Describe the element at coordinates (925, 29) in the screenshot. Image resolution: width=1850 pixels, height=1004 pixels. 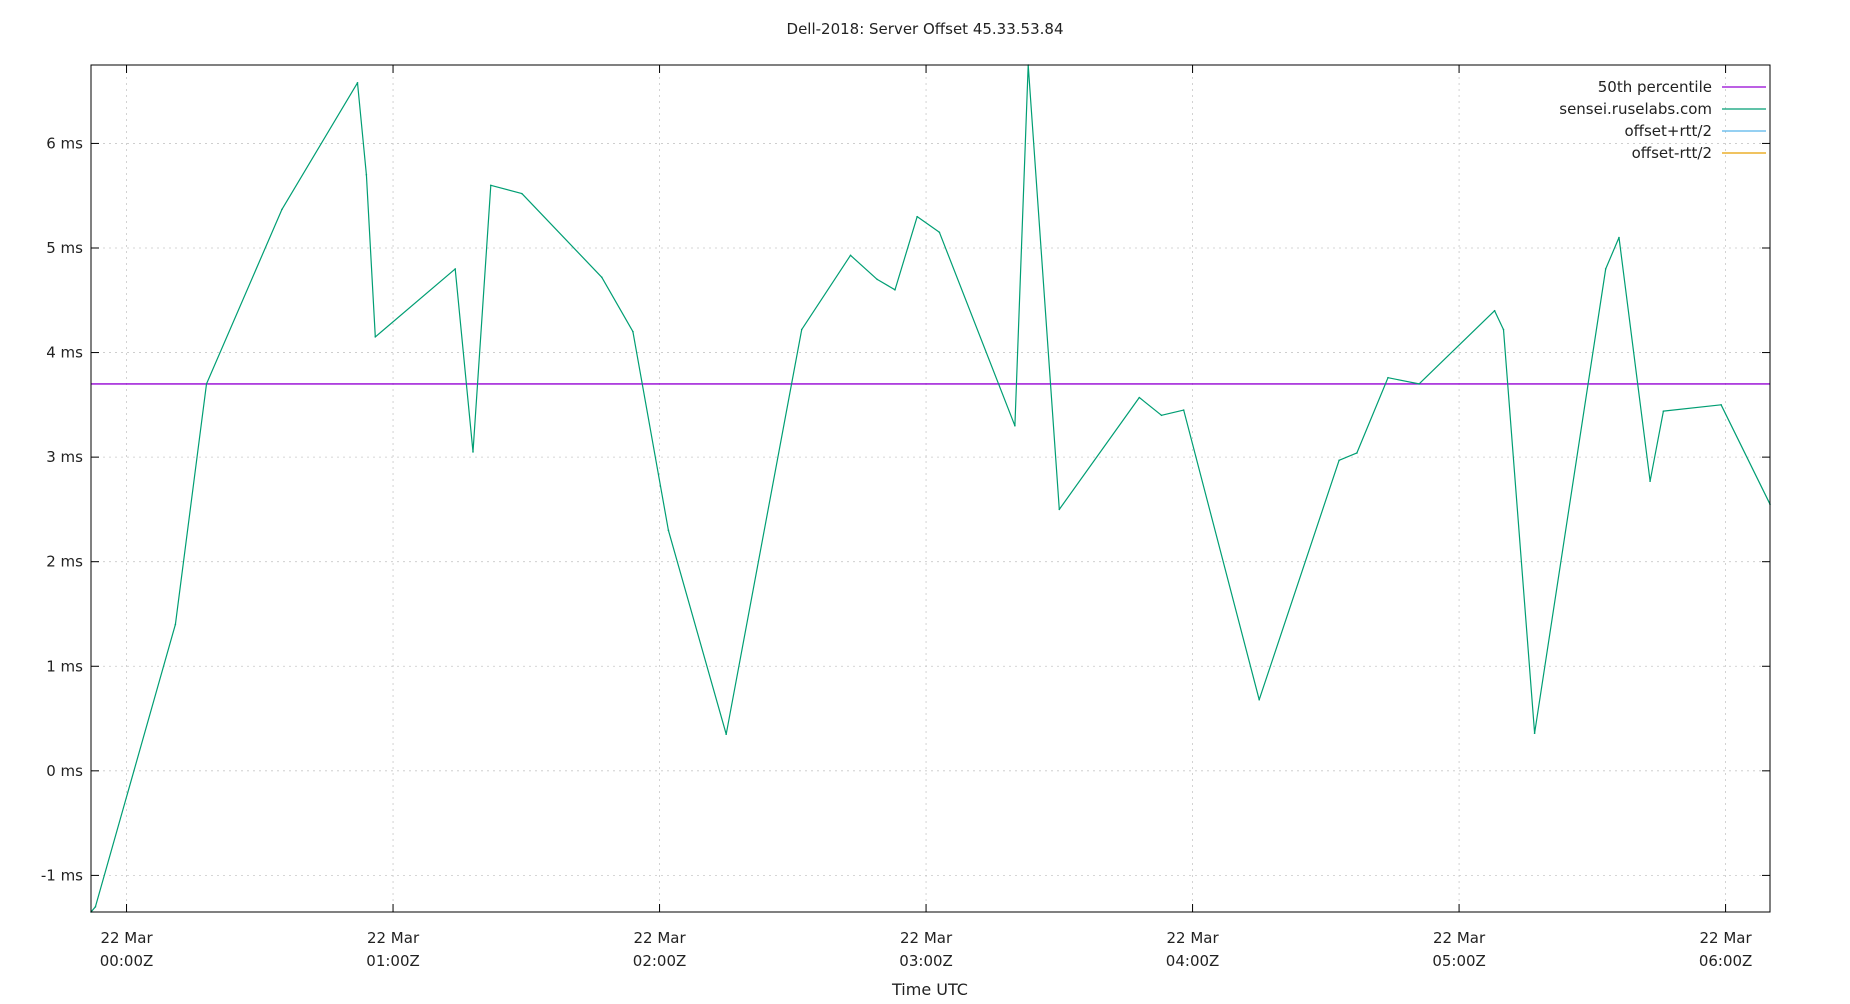
I see `chart-title: Dell-2018: Server Offset 45.33.53.84` at that location.